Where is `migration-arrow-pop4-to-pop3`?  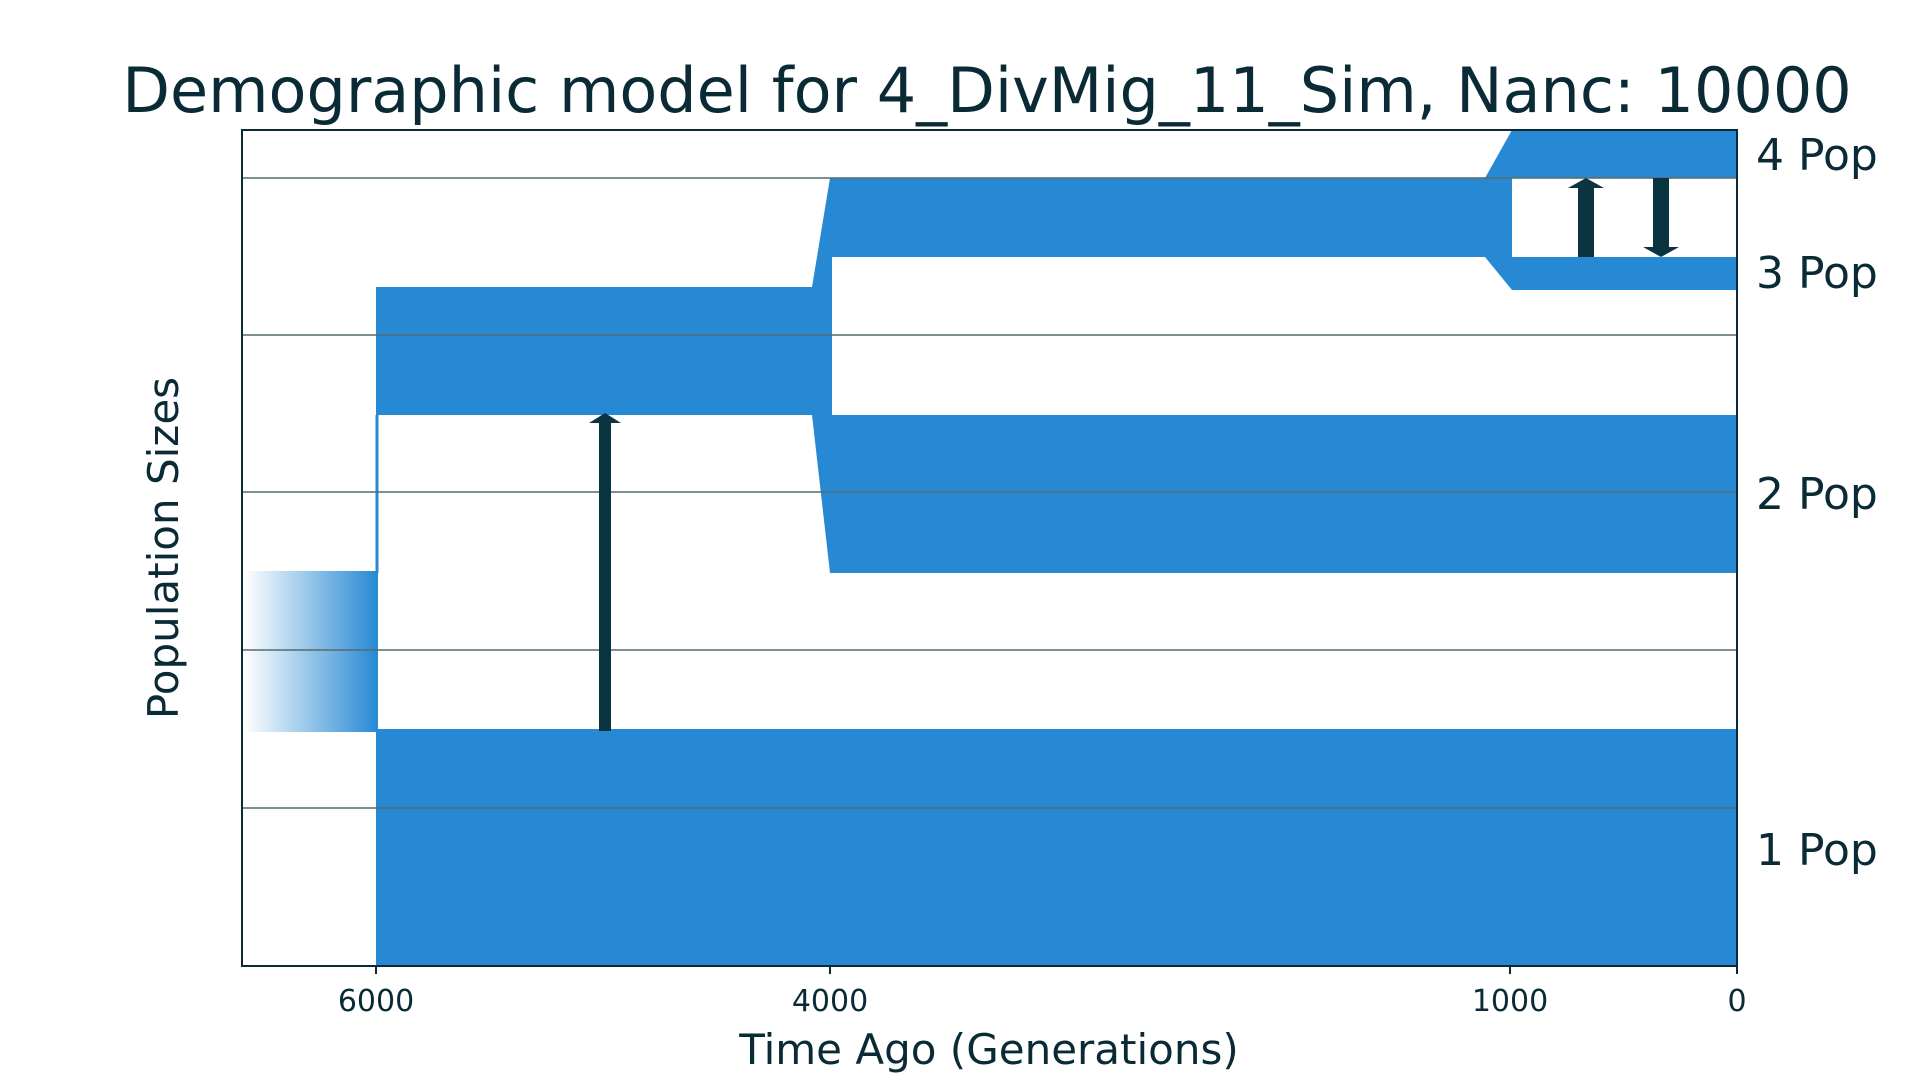
migration-arrow-pop4-to-pop3 is located at coordinates (1661, 217).